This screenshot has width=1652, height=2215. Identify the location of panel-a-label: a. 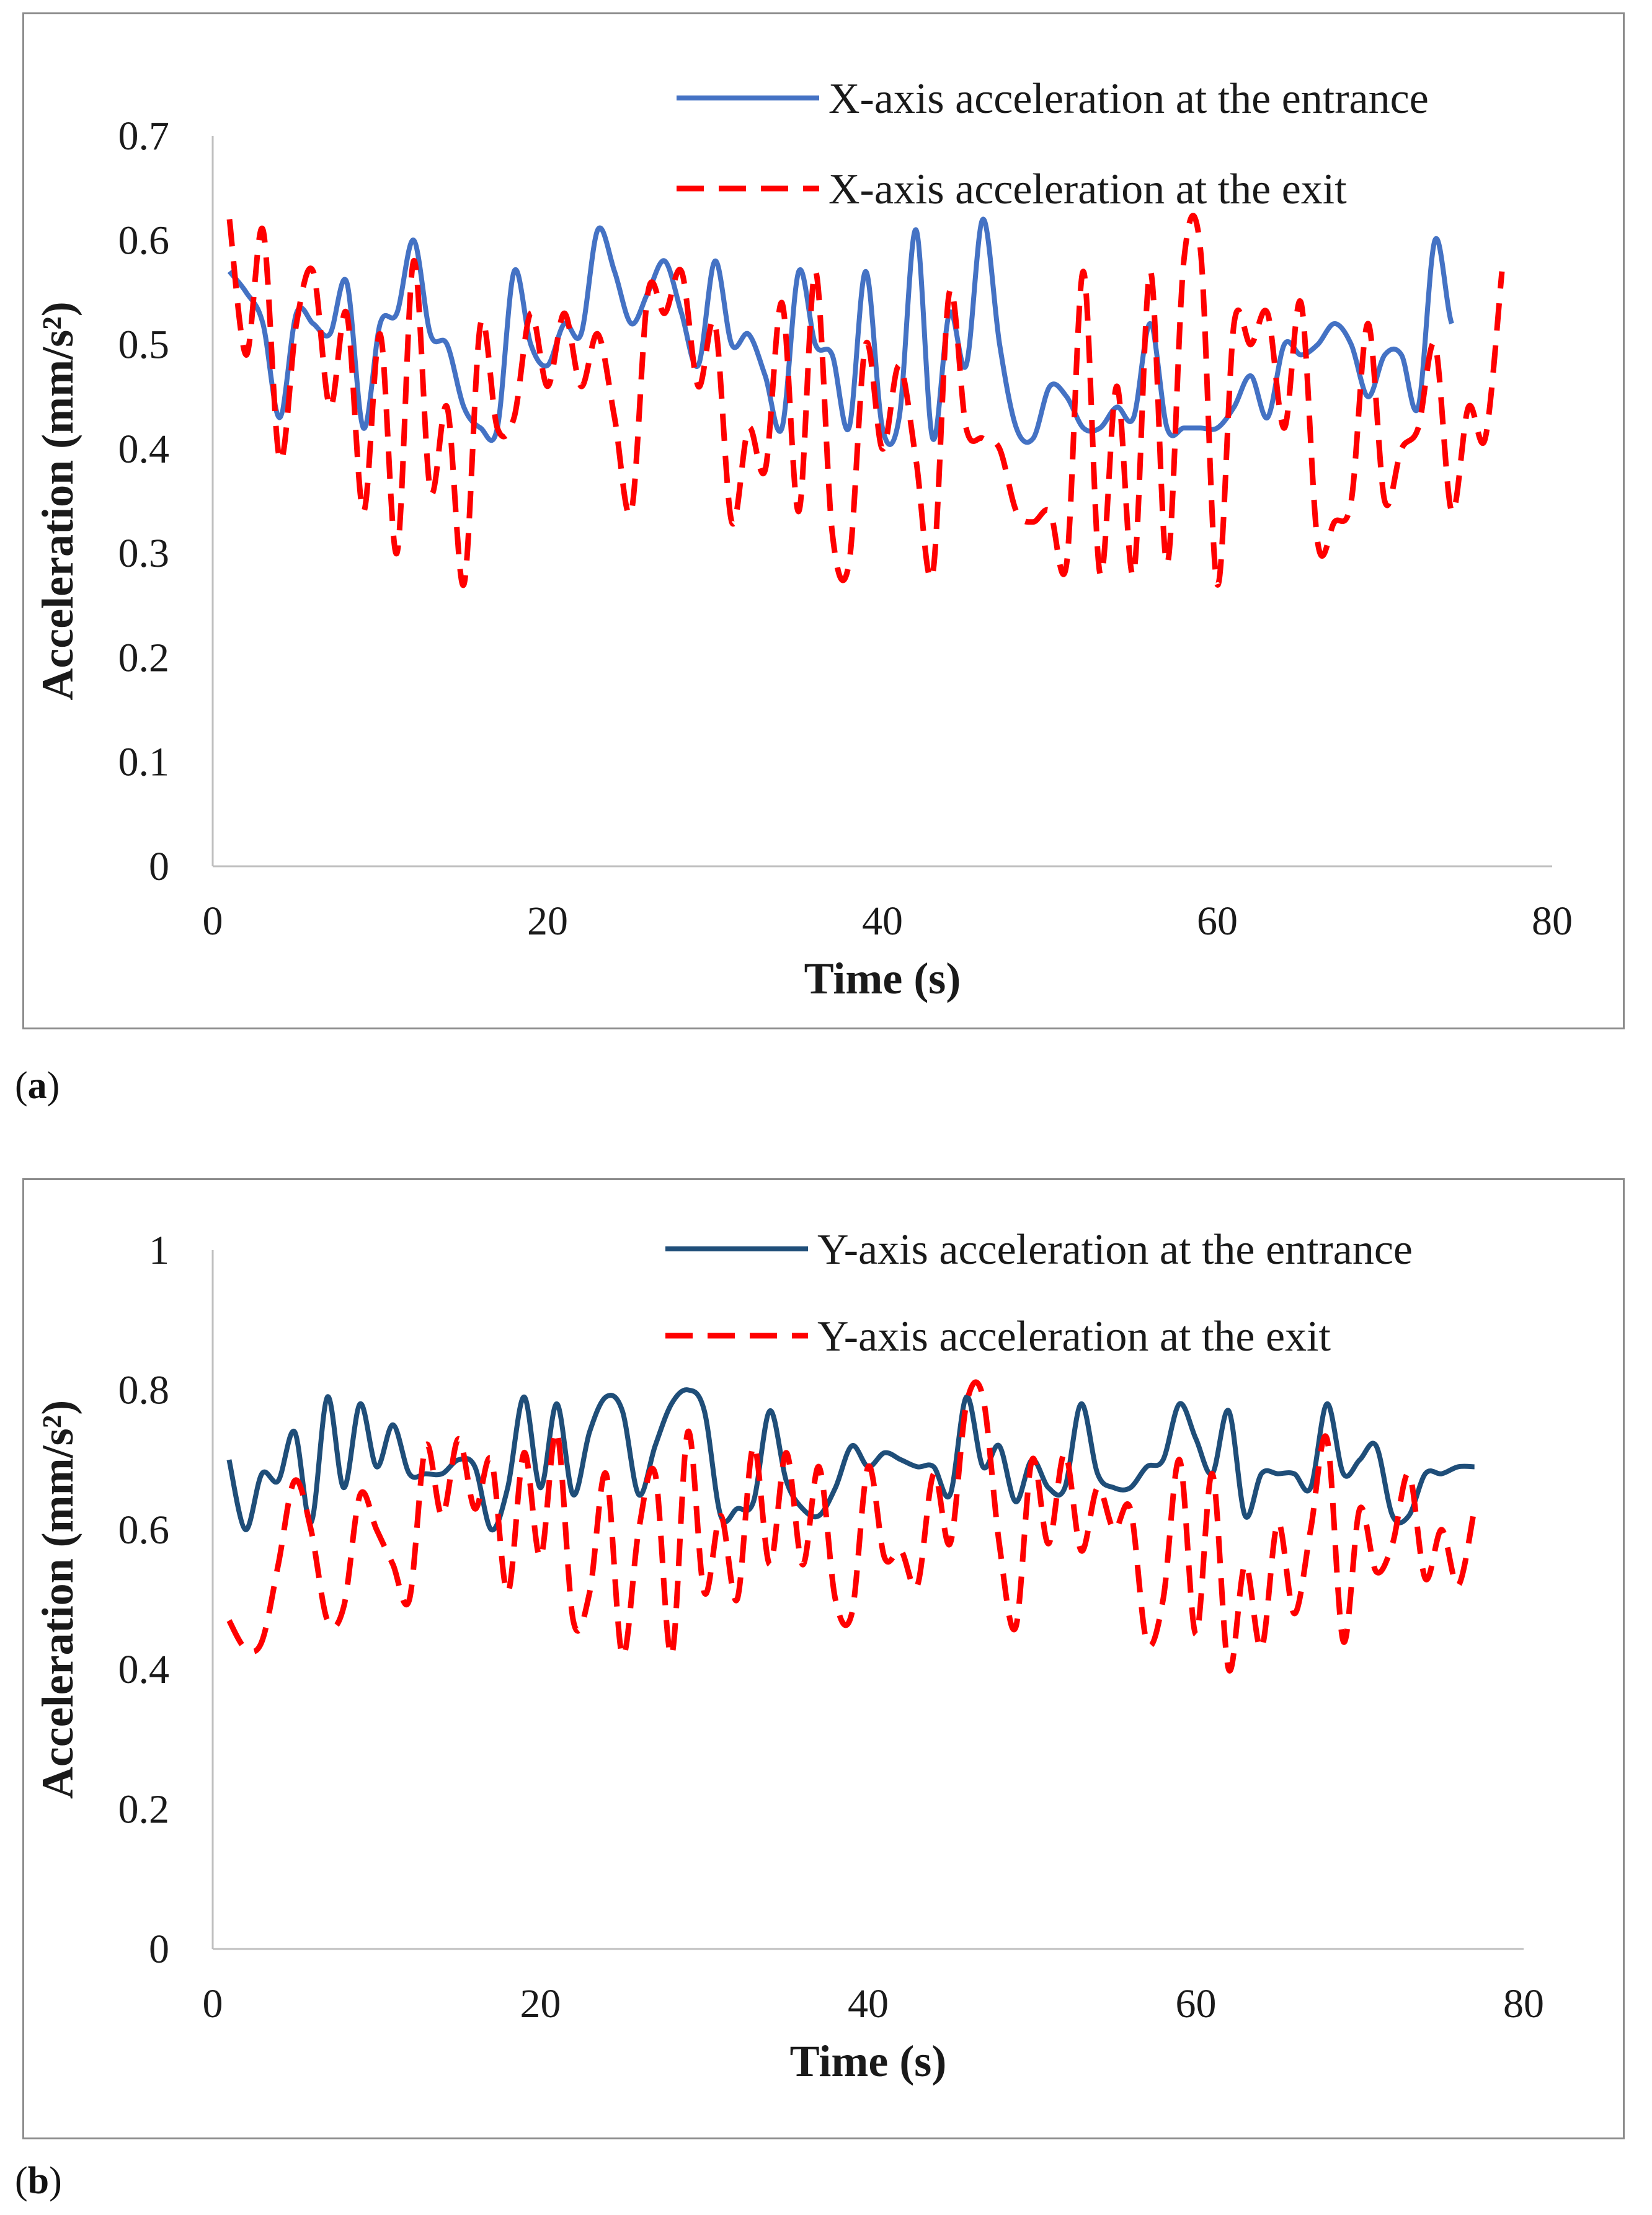
(37, 1086).